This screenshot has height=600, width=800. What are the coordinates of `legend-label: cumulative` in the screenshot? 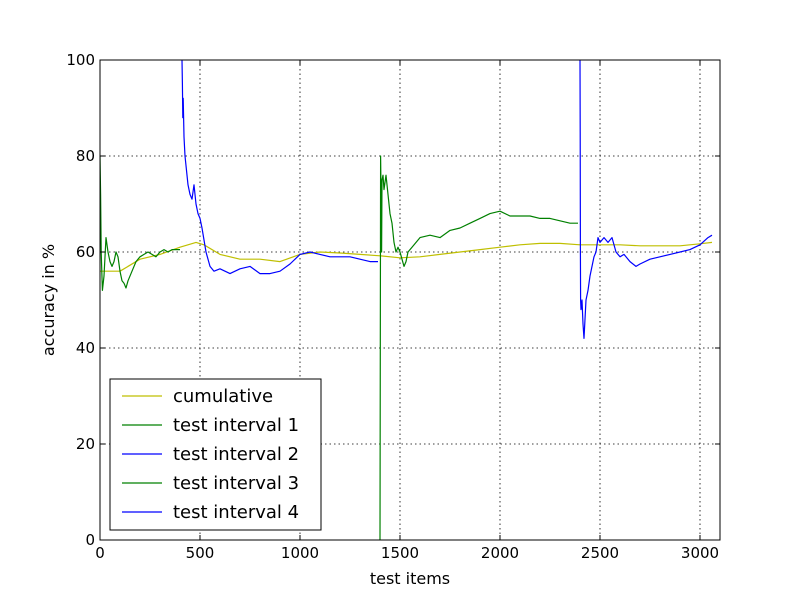 It's located at (223, 396).